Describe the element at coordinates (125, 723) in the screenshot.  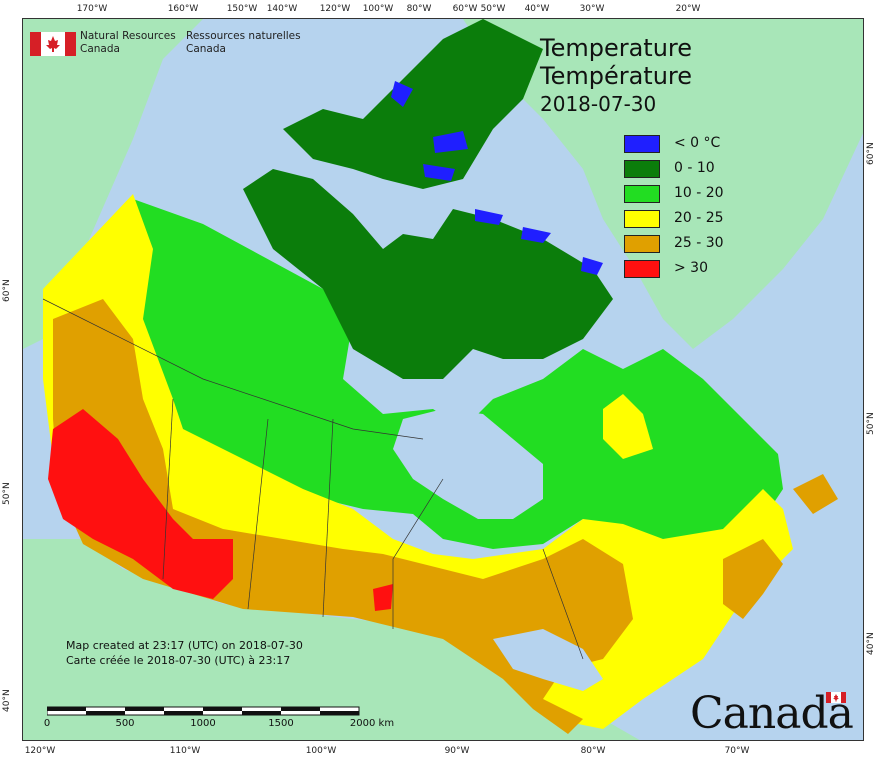
I see `scale-label: 500` at that location.